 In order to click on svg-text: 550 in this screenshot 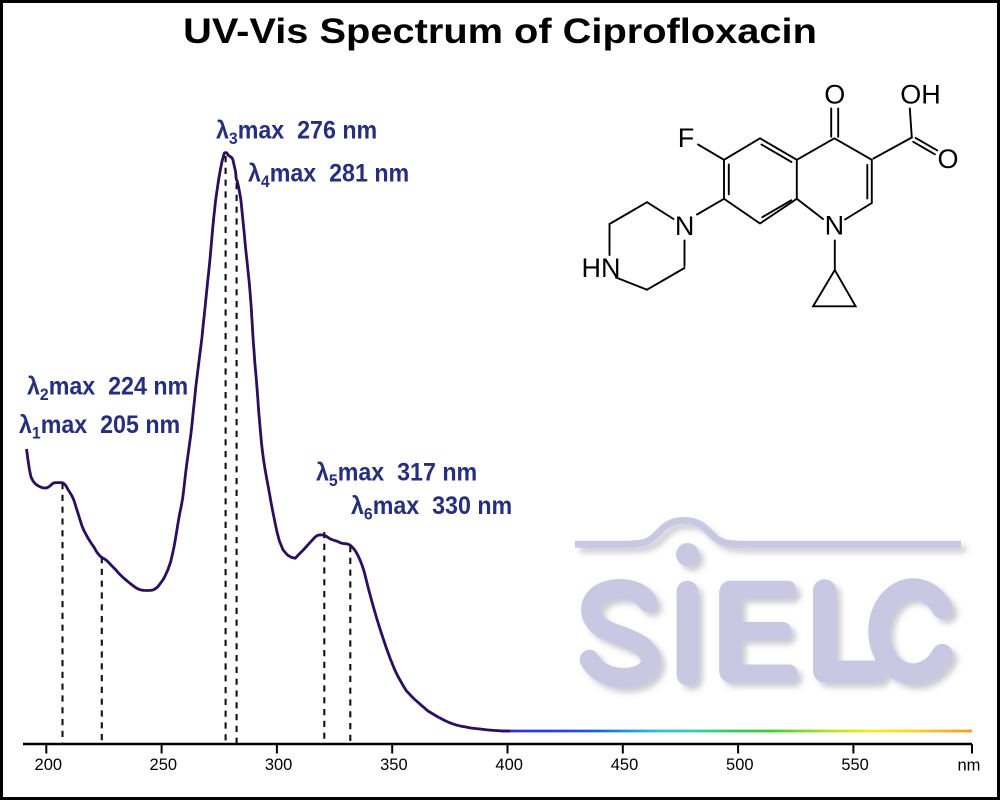, I will do `click(855, 765)`.